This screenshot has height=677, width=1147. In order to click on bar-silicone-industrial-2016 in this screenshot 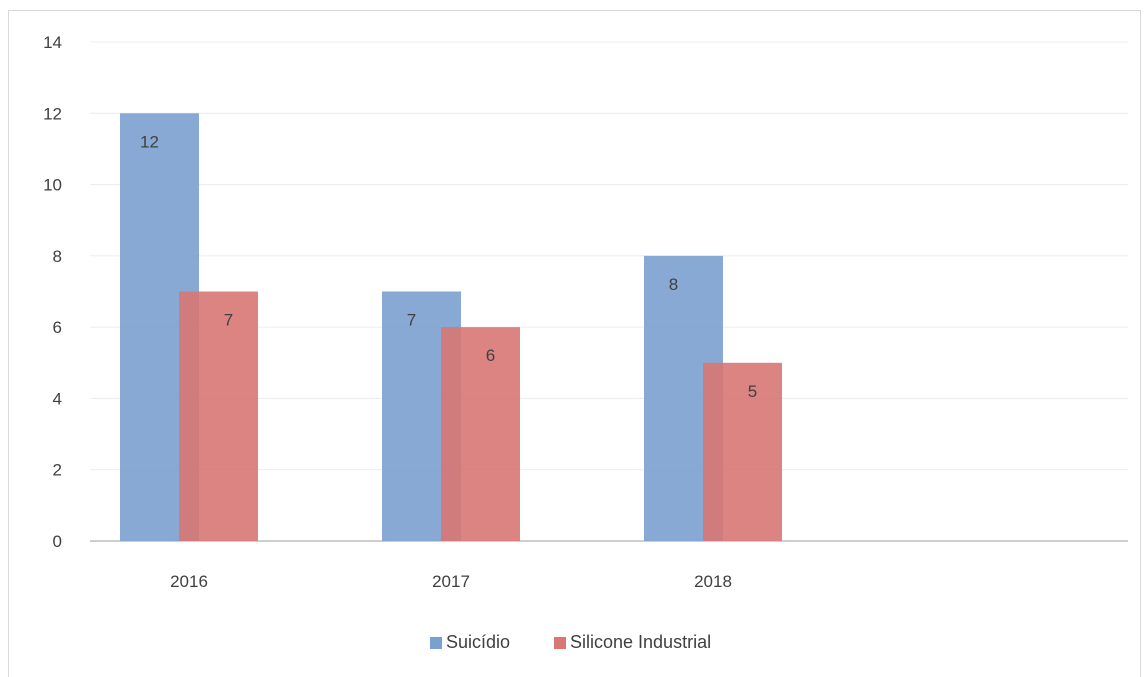, I will do `click(218, 416)`.